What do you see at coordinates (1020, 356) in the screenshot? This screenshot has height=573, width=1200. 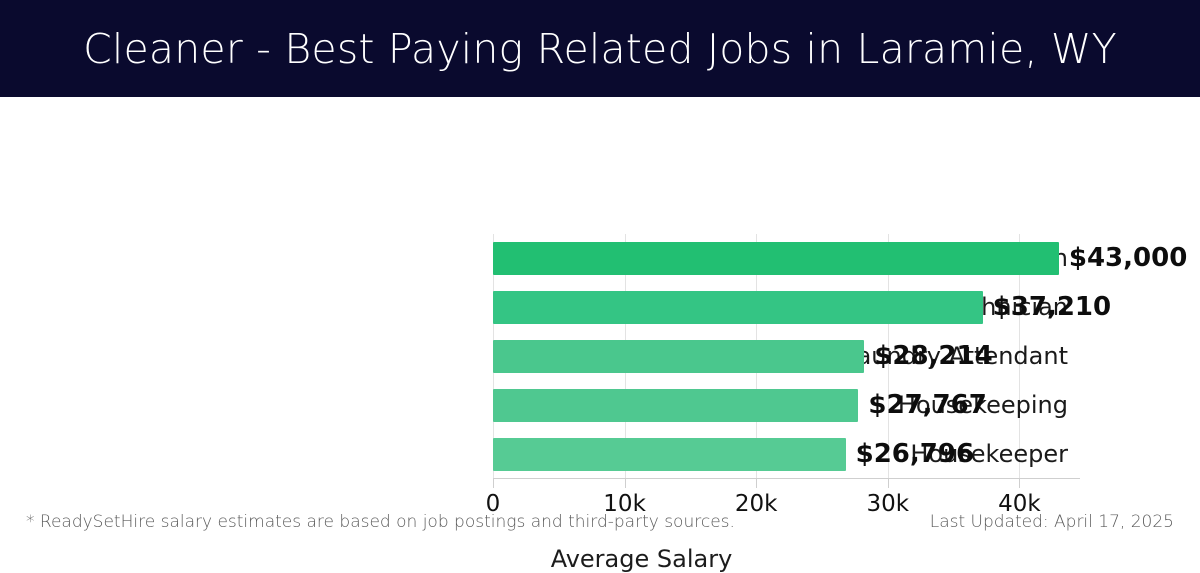 I see `gridline-40k` at bounding box center [1020, 356].